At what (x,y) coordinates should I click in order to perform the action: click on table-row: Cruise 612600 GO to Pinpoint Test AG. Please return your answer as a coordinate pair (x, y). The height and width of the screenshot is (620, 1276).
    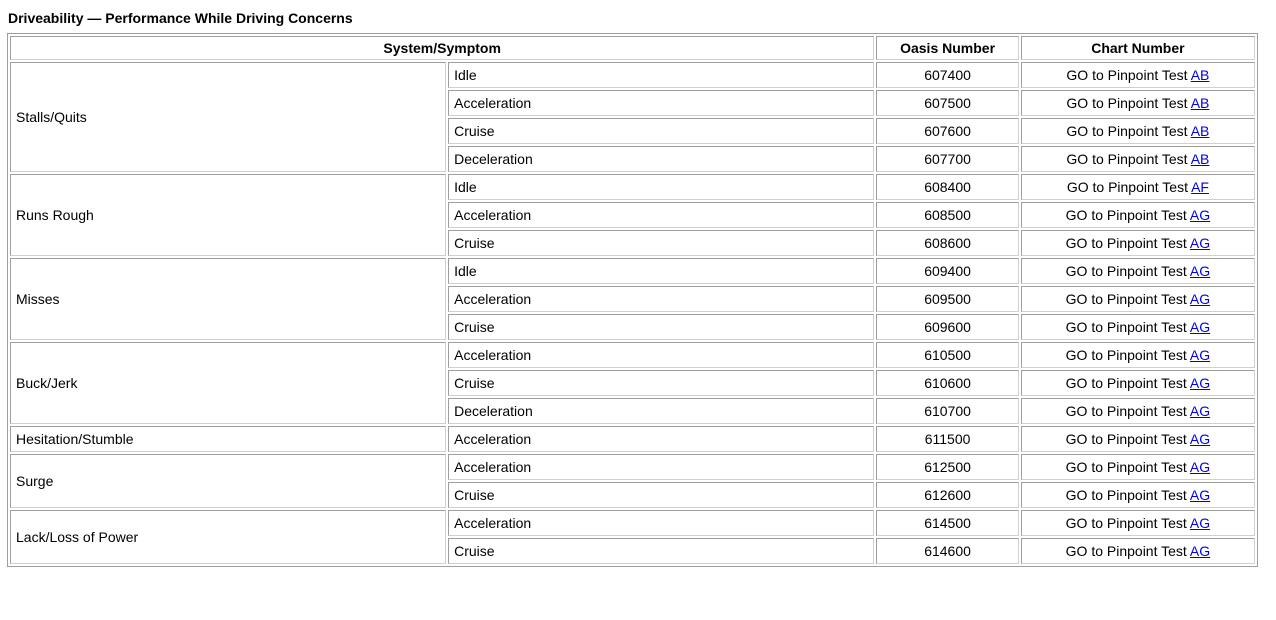
    Looking at the image, I should click on (632, 495).